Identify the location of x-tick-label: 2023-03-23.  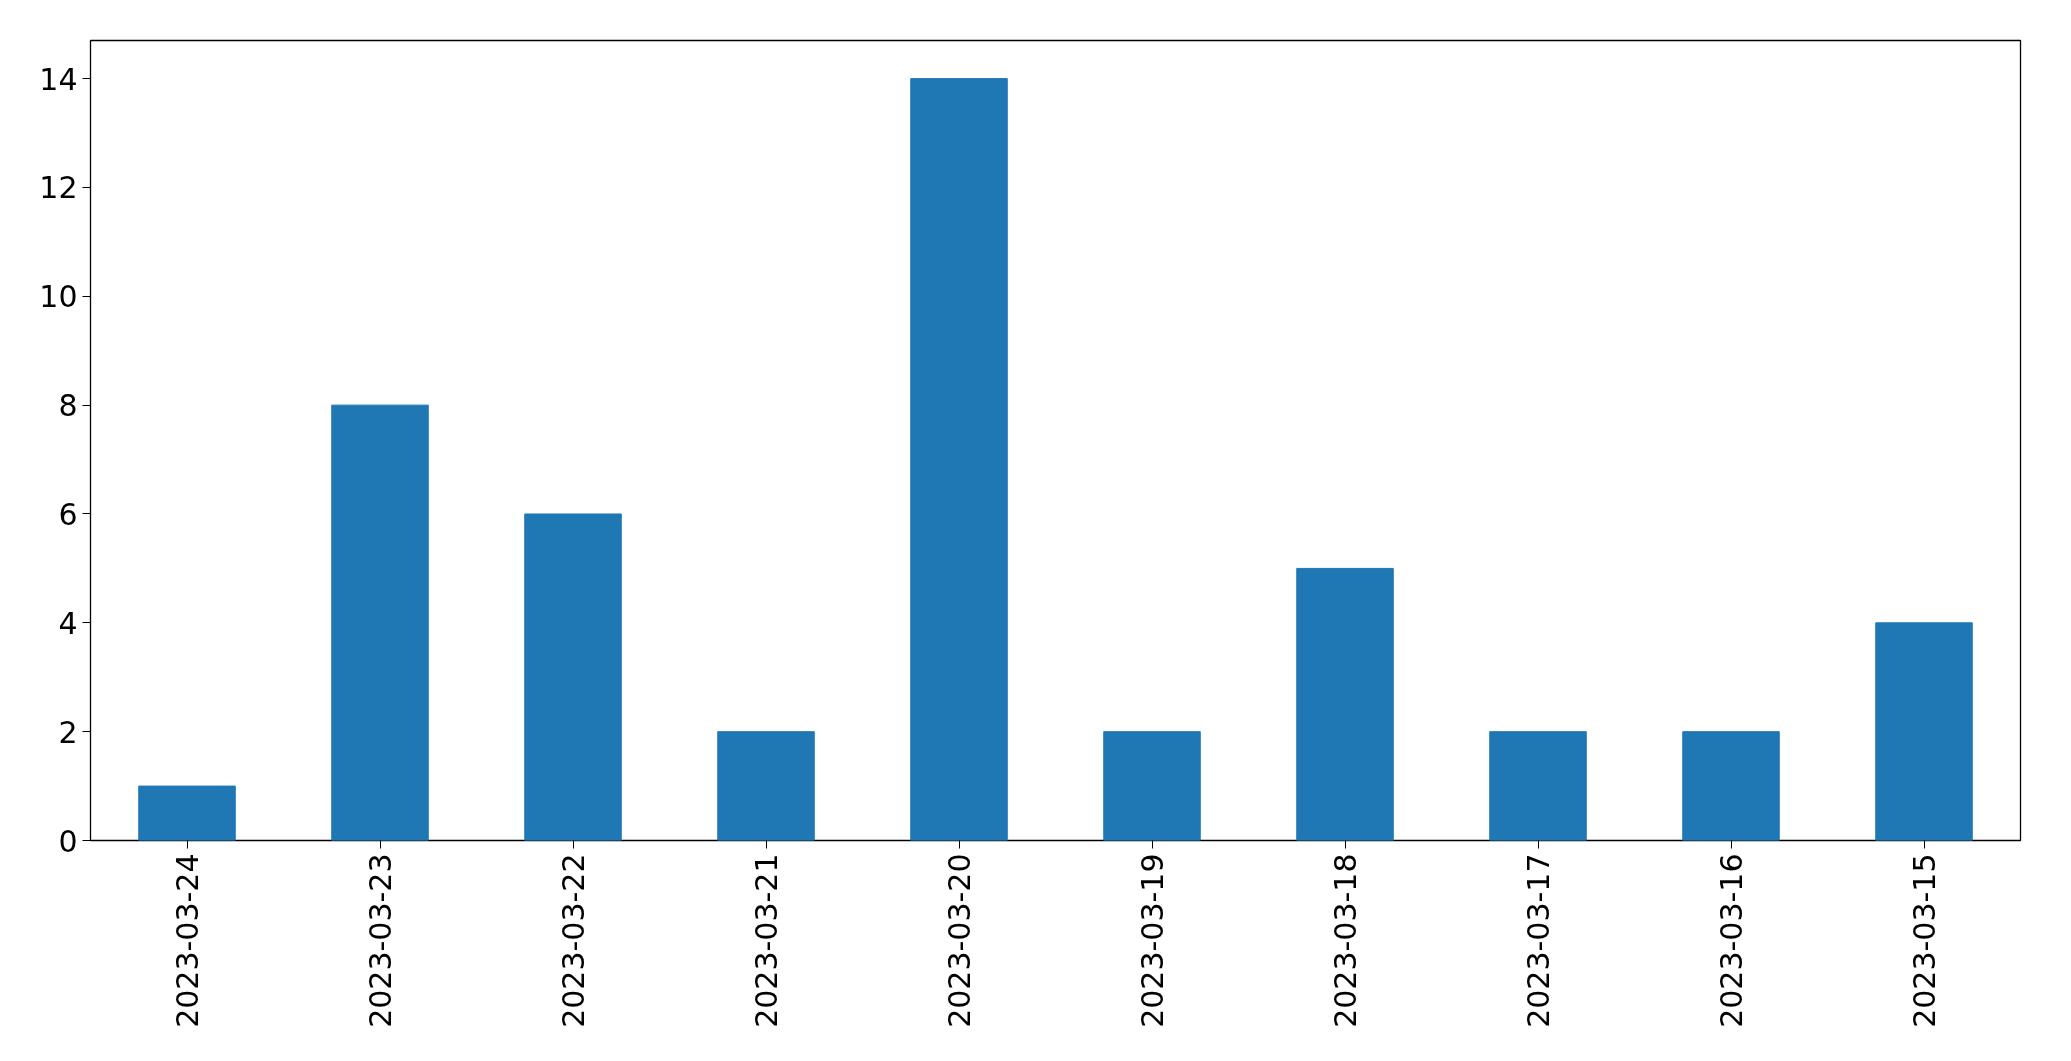
(380, 940).